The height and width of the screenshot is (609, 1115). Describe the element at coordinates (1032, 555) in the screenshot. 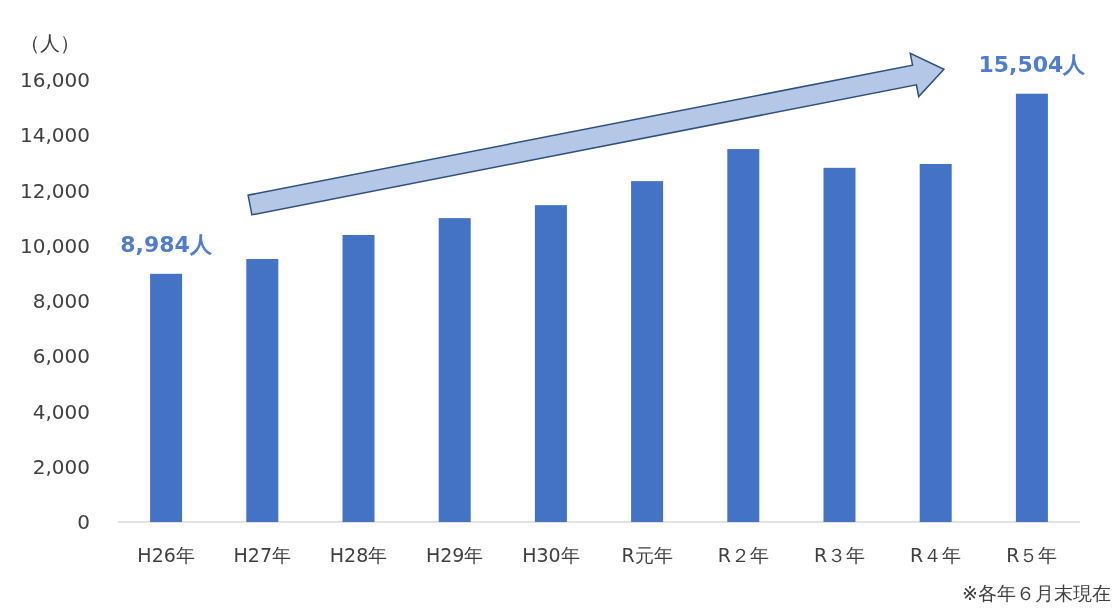

I see `x-tick-label: R５年` at that location.